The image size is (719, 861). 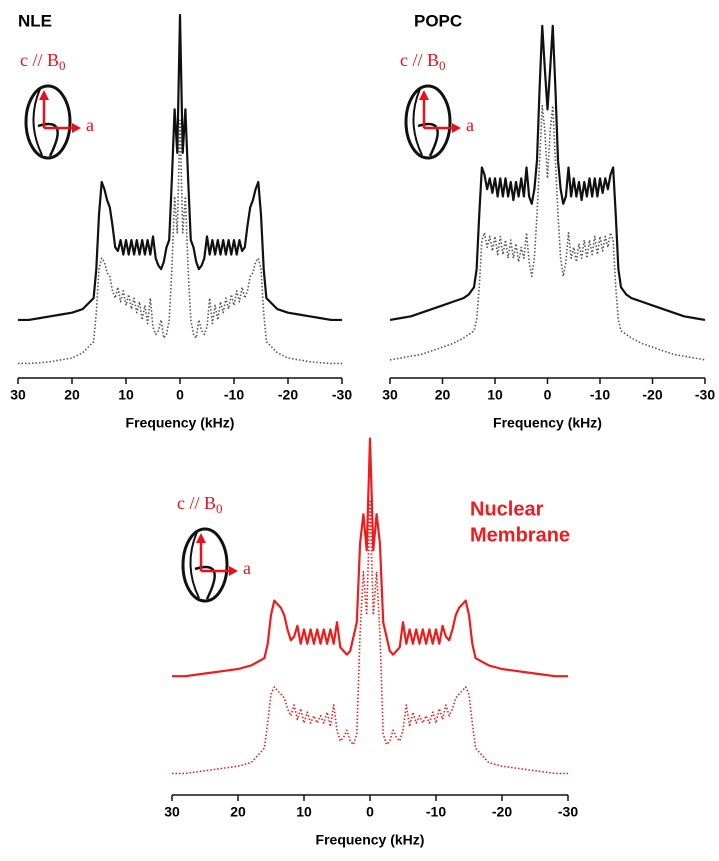 What do you see at coordinates (438, 20) in the screenshot?
I see `panel-title: POPC` at bounding box center [438, 20].